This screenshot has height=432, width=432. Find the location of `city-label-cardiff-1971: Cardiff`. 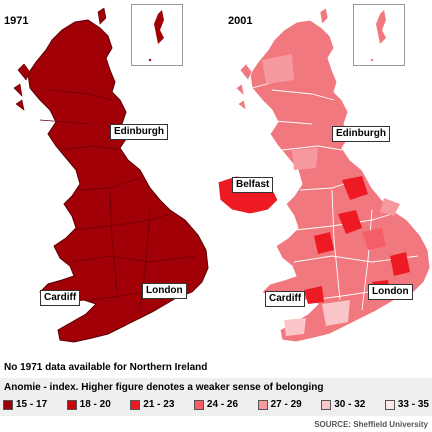

city-label-cardiff-1971: Cardiff is located at coordinates (60, 298).